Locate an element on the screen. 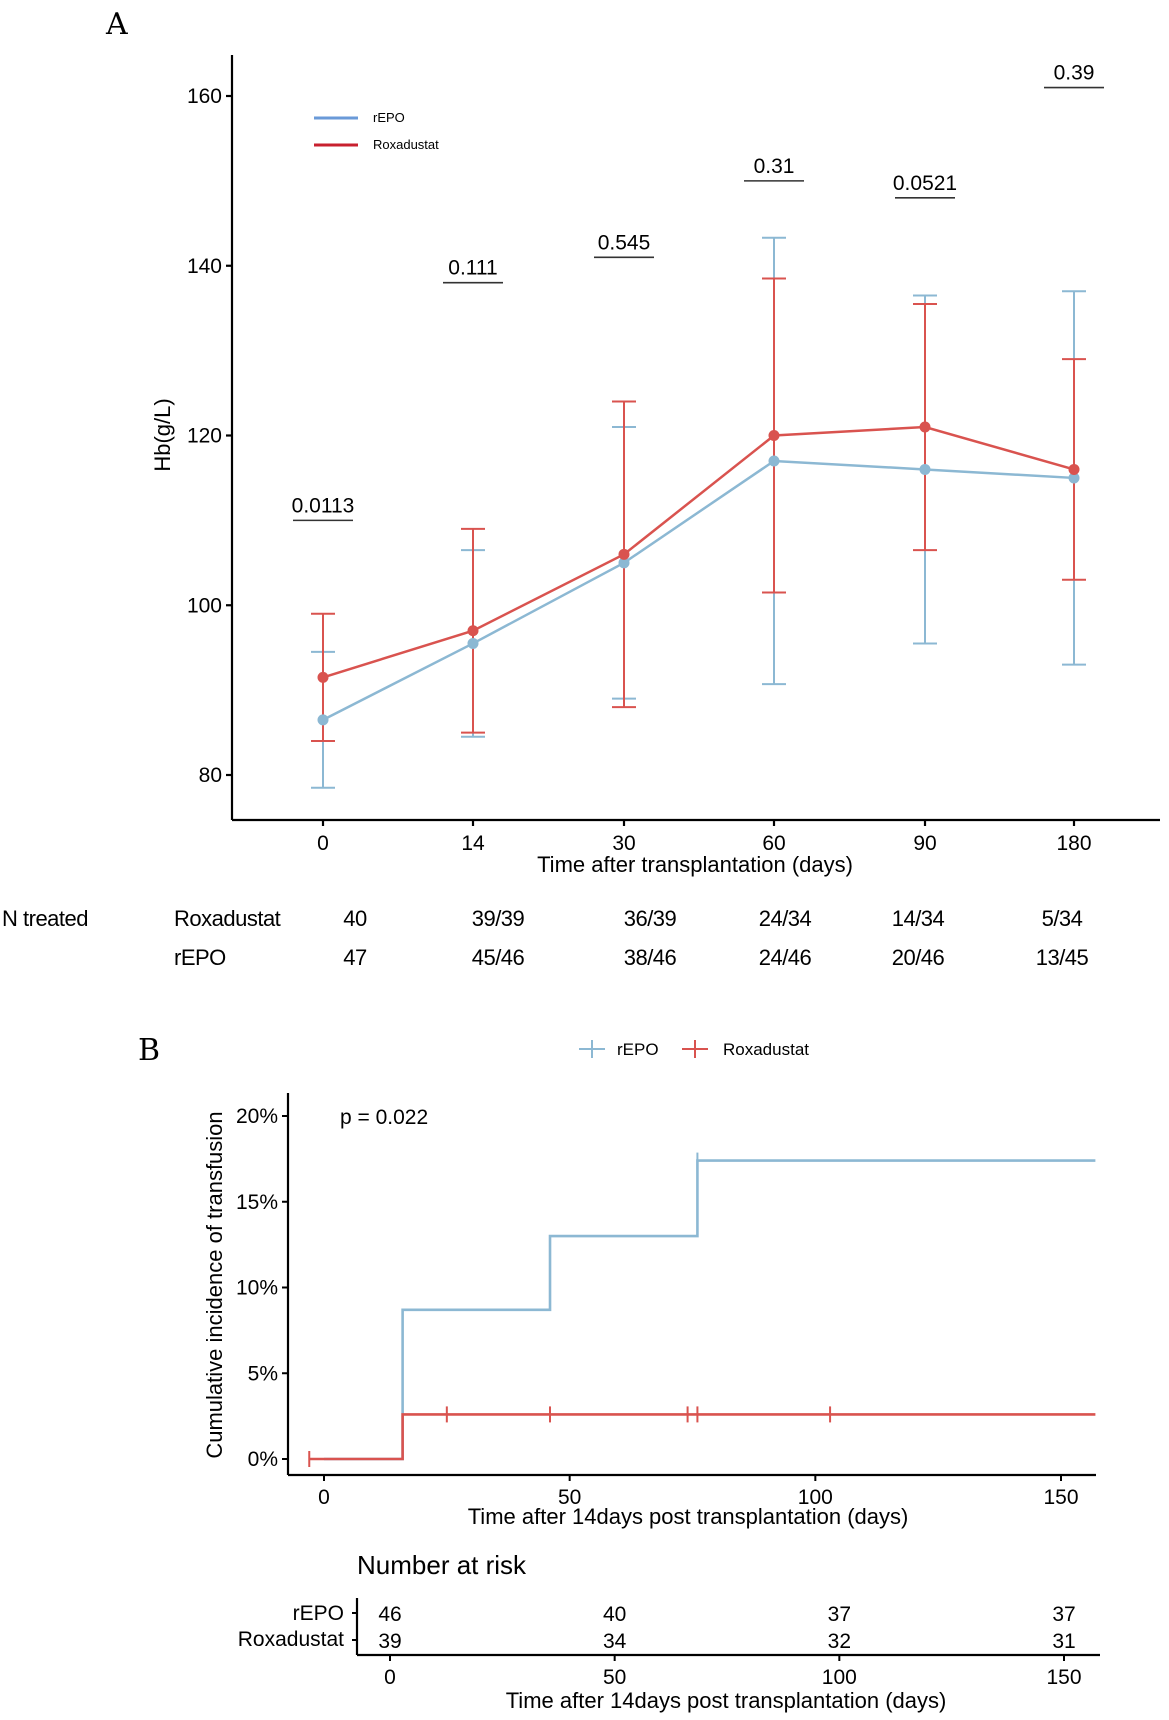 The height and width of the screenshot is (1720, 1169). risk-group-roxadustat: Roxadustat is located at coordinates (291, 1639).